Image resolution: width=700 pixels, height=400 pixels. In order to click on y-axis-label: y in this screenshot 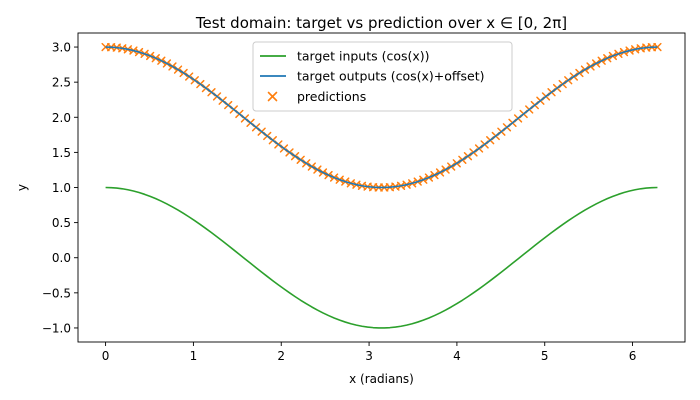, I will do `click(22, 187)`.